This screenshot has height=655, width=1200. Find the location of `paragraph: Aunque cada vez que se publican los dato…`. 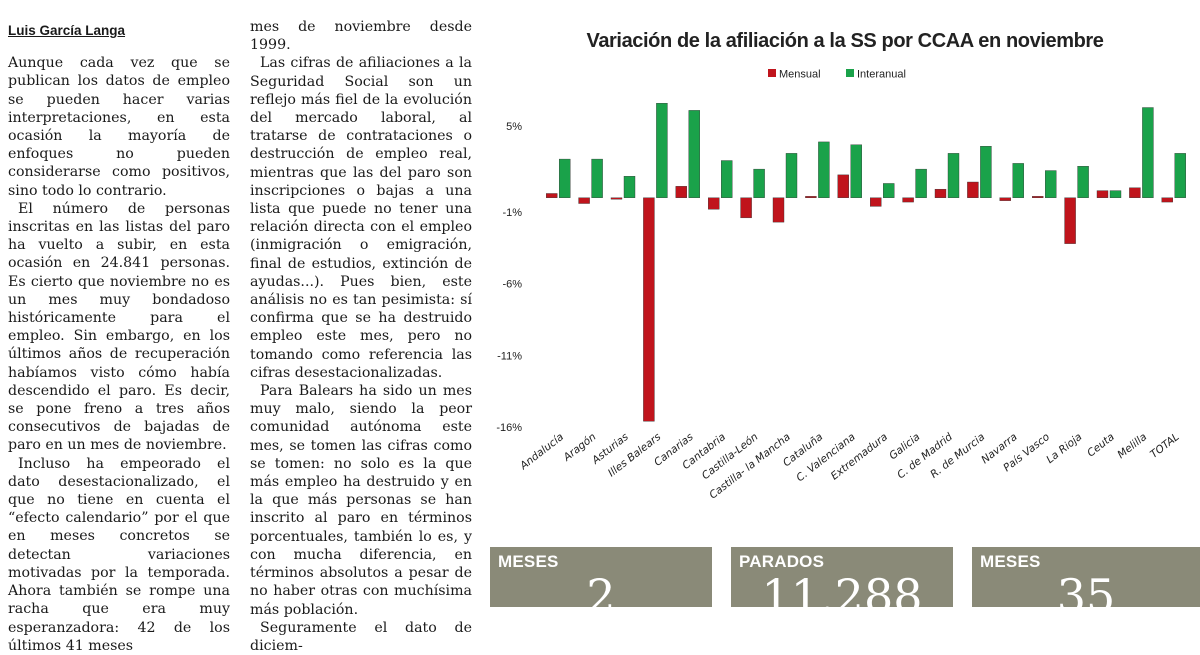

paragraph: Aunque cada vez que se publican los dato… is located at coordinates (119, 127).